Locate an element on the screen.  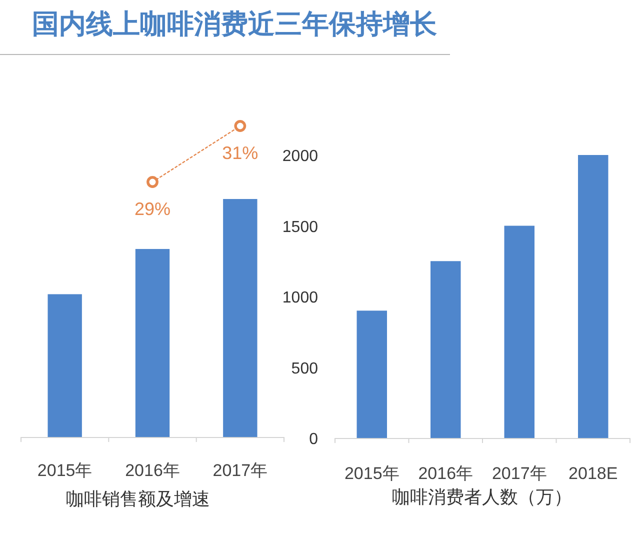
y-tick-label: 500 is located at coordinates (304, 369).